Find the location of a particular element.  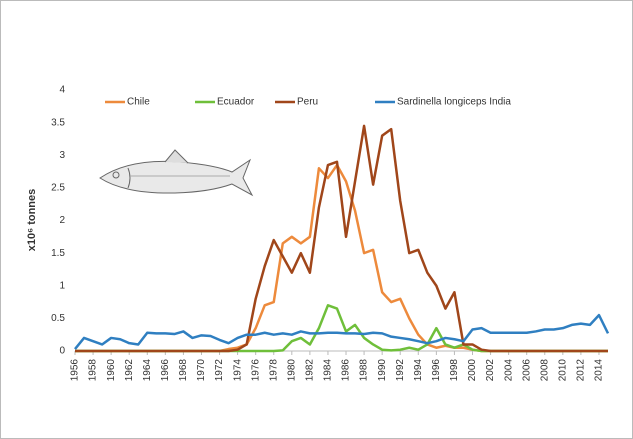

x-tick-label: 1968 is located at coordinates (183, 370).